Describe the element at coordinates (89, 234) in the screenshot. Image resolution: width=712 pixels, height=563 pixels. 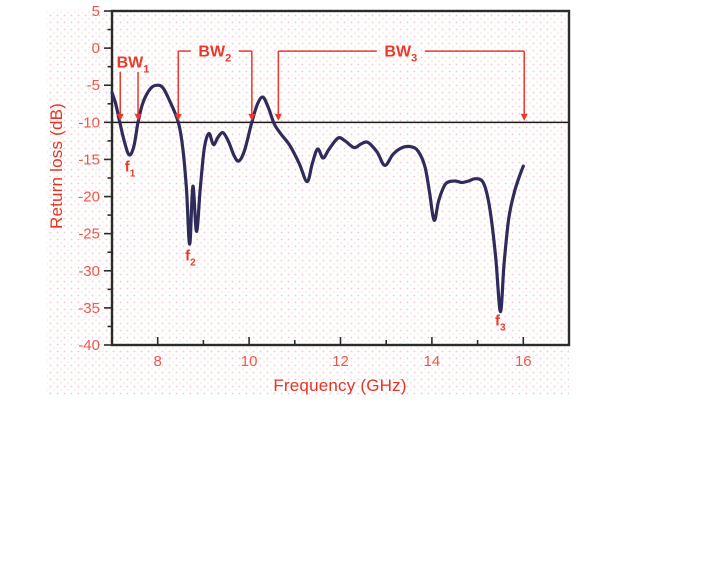
I see `y-tick-label: -25` at that location.